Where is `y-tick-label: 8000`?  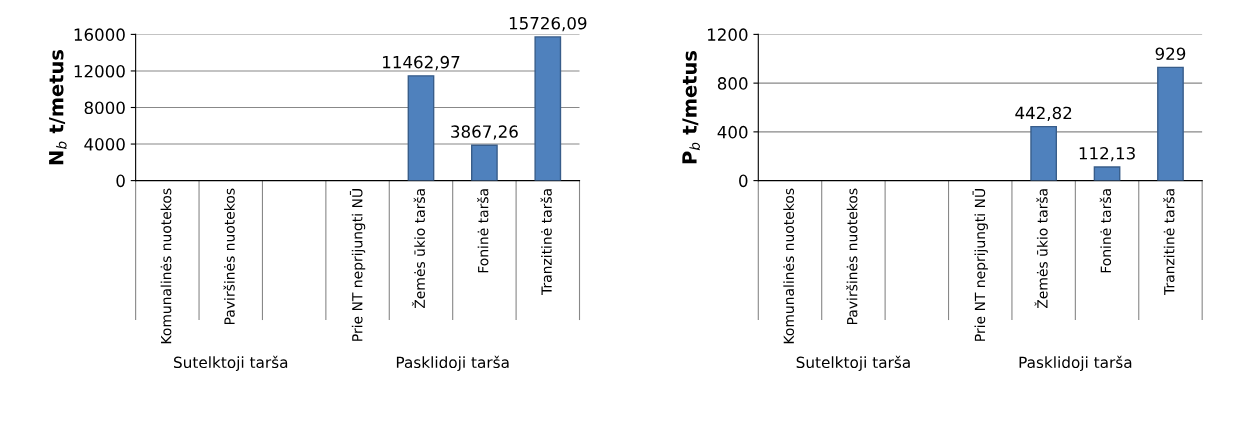
y-tick-label: 8000 is located at coordinates (104, 108).